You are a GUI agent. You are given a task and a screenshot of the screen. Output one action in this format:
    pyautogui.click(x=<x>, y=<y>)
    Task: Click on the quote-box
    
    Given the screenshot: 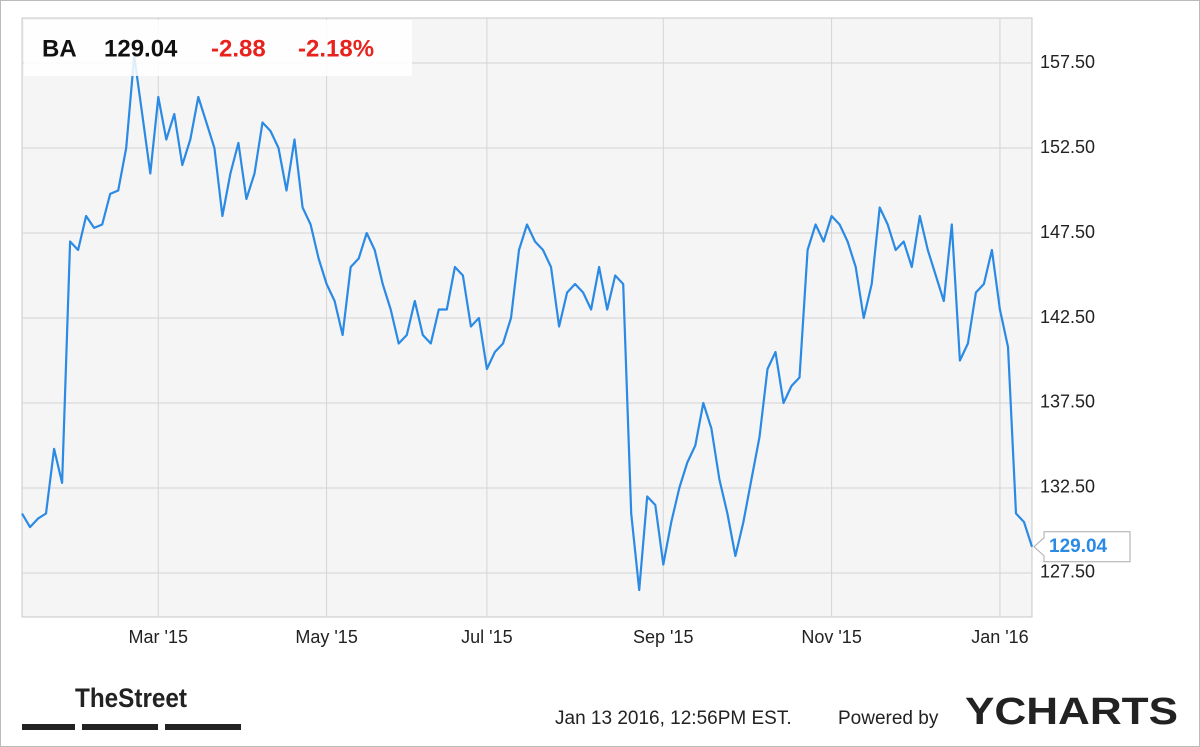 What is the action you would take?
    pyautogui.click(x=218, y=48)
    